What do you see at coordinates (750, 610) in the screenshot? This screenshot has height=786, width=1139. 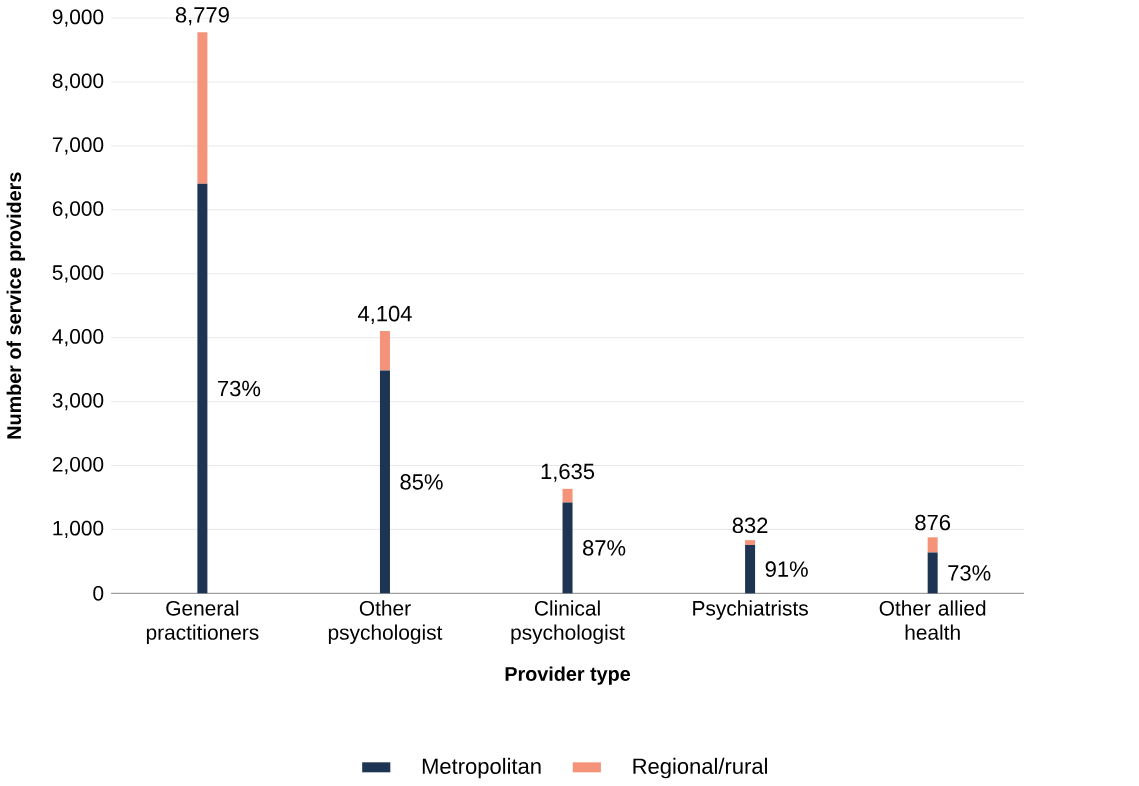 I see `x-tick-label: Psychiatrists` at bounding box center [750, 610].